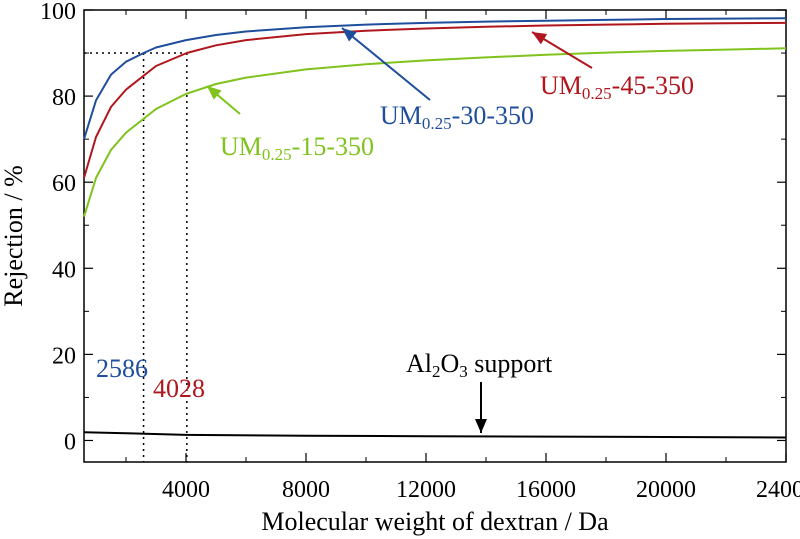 This screenshot has width=800, height=539. Describe the element at coordinates (14, 236) in the screenshot. I see `y-axis-label: Rejection / %` at that location.